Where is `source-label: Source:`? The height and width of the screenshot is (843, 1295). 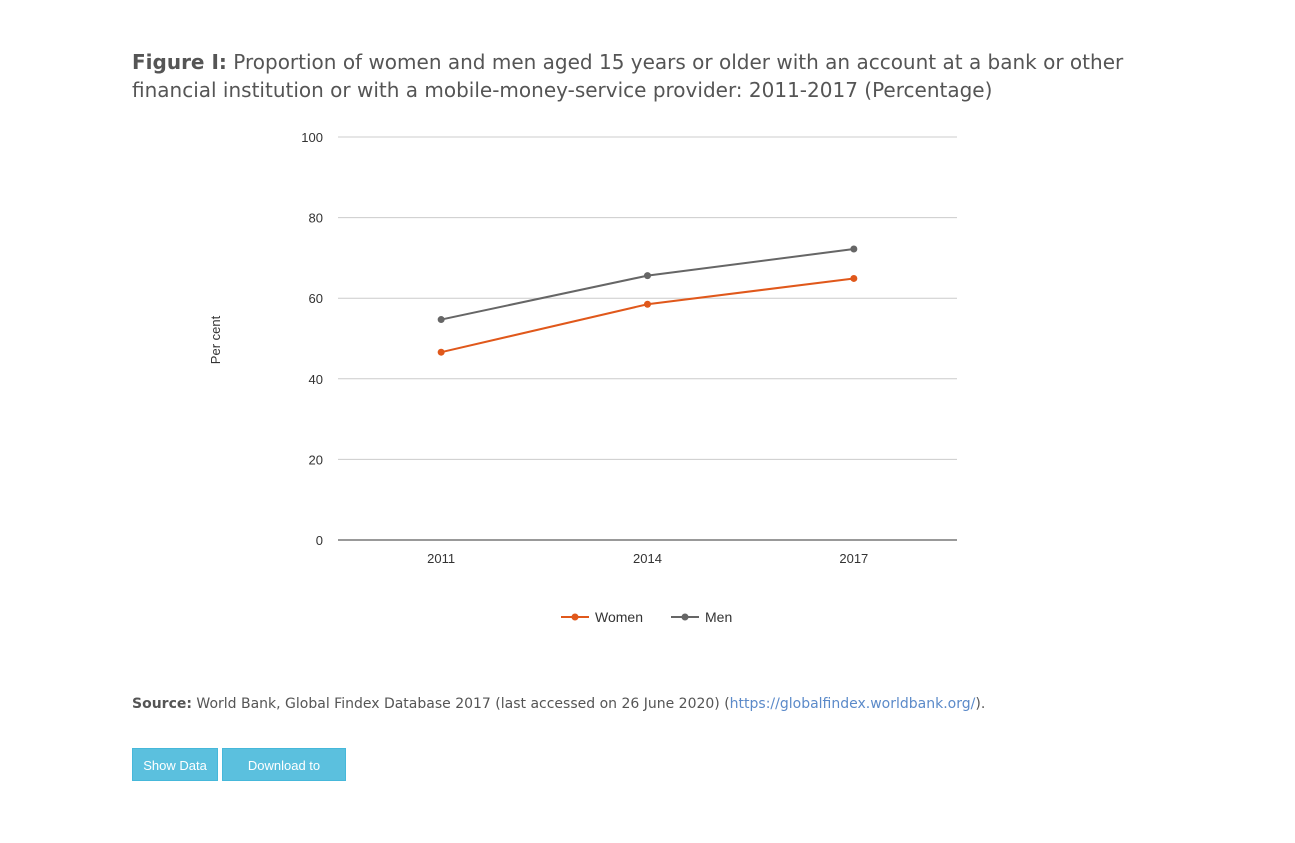
source-label: Source: is located at coordinates (162, 704).